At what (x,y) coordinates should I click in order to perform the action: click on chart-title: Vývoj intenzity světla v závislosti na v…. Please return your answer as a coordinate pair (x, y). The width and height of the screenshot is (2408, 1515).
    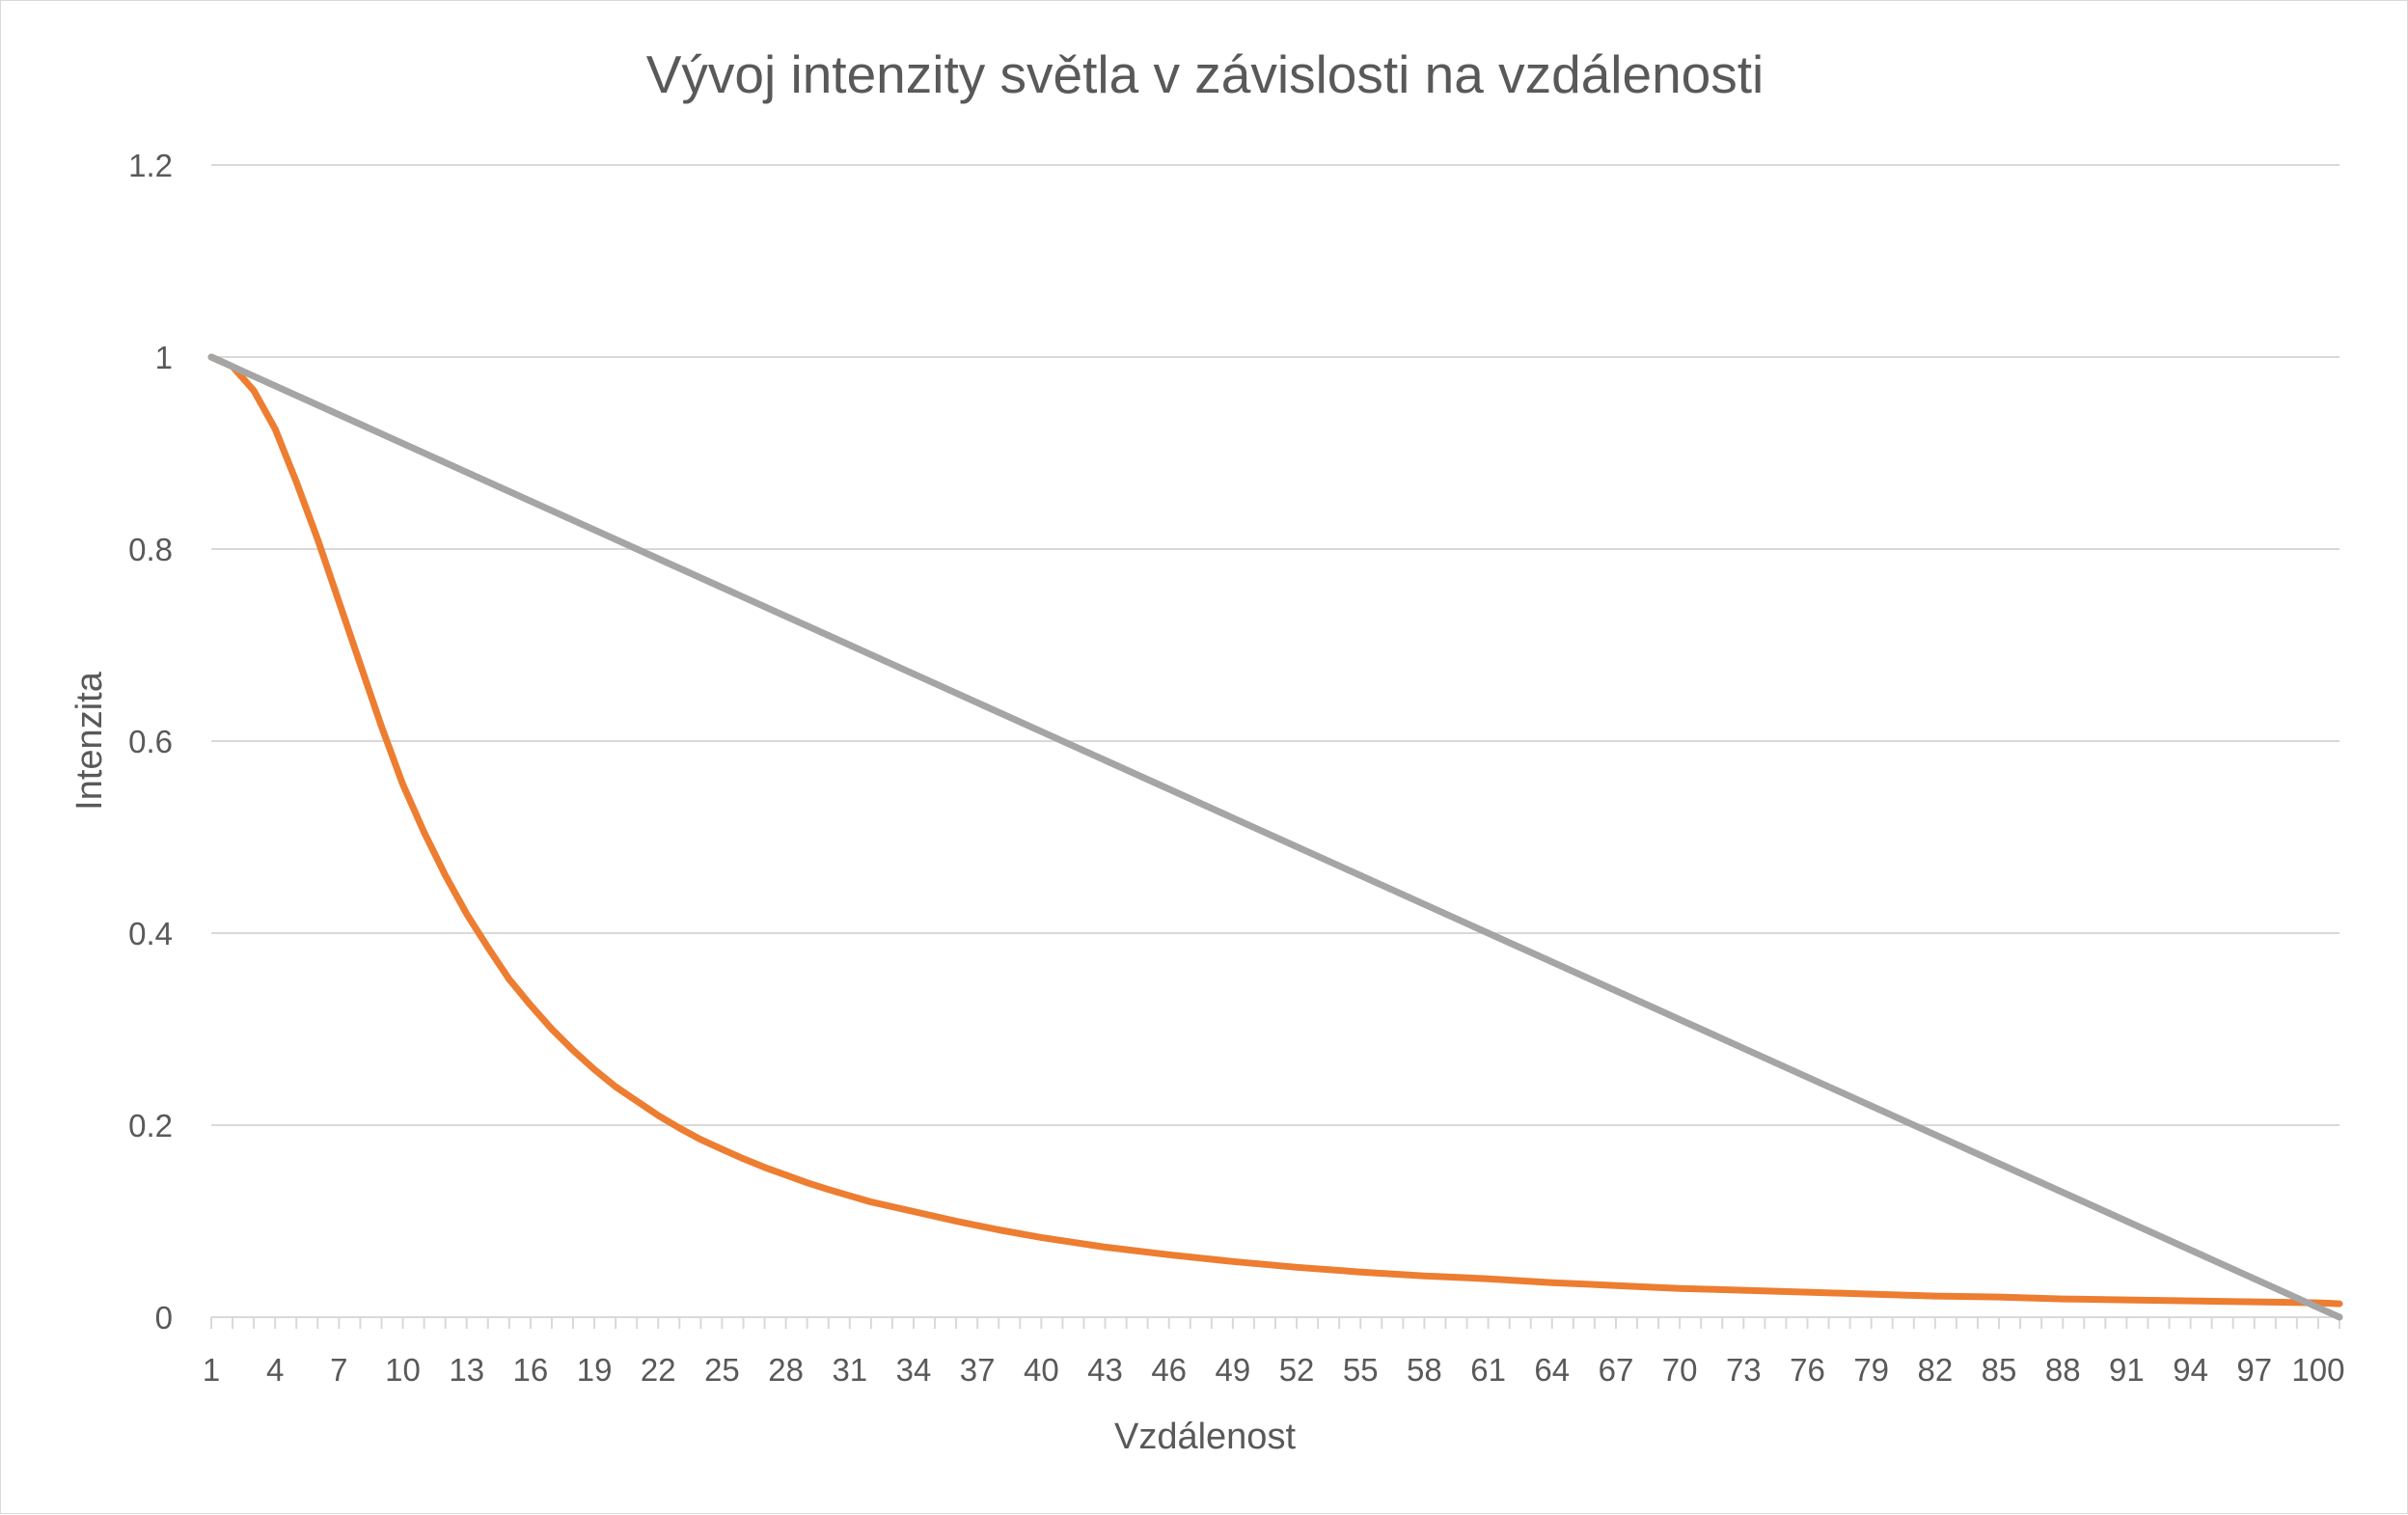
    Looking at the image, I should click on (1205, 74).